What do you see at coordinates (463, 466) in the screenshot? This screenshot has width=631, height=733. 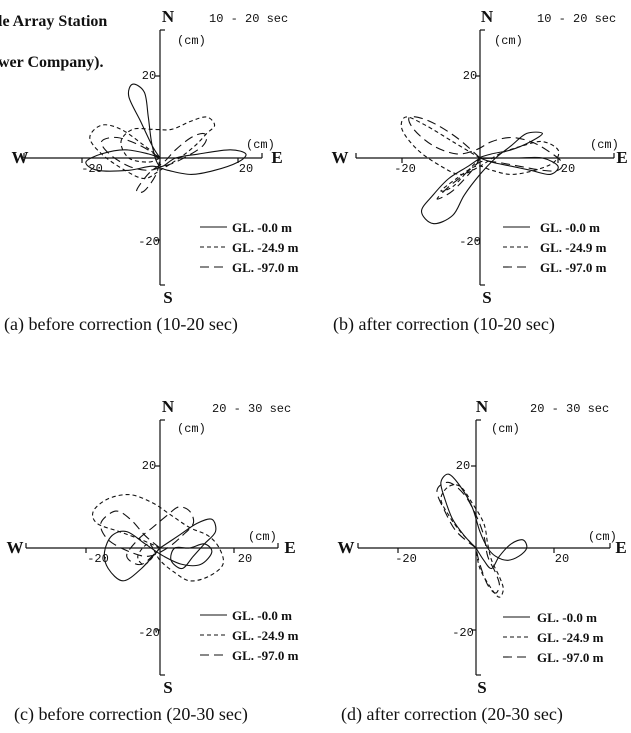 I see `panel-d-y-tick-20: 20` at bounding box center [463, 466].